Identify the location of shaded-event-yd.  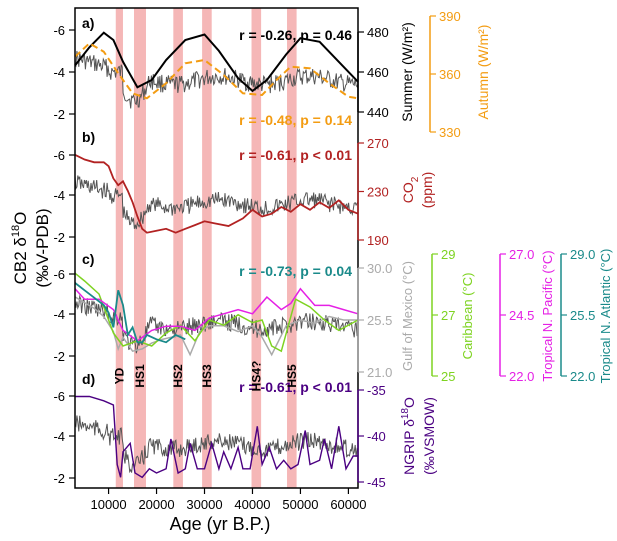
(119, 248).